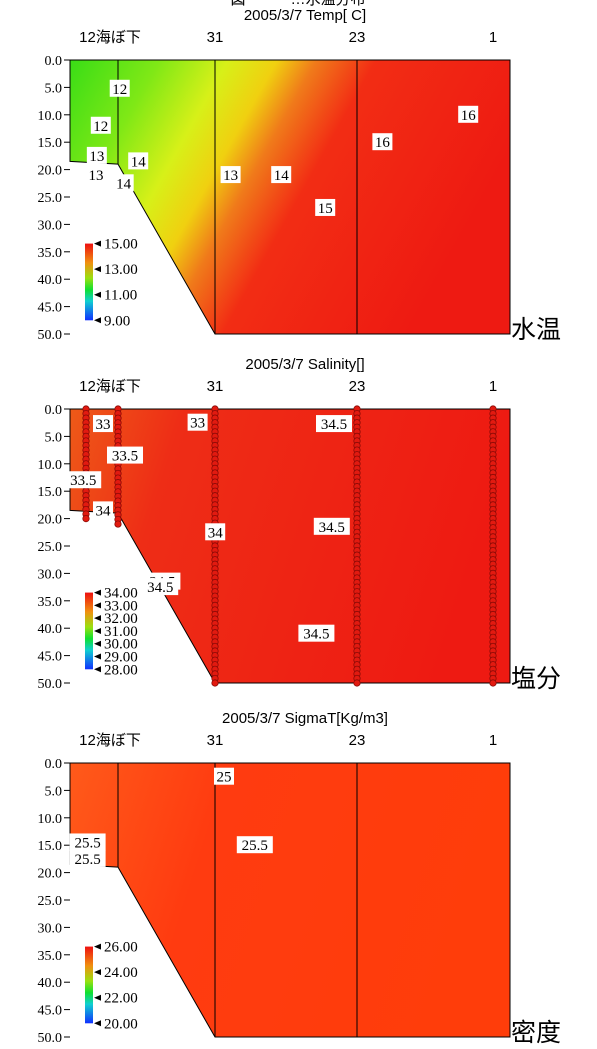 The height and width of the screenshot is (1049, 597). Describe the element at coordinates (117, 321) in the screenshot. I see `colorbar-label: 9.00` at that location.